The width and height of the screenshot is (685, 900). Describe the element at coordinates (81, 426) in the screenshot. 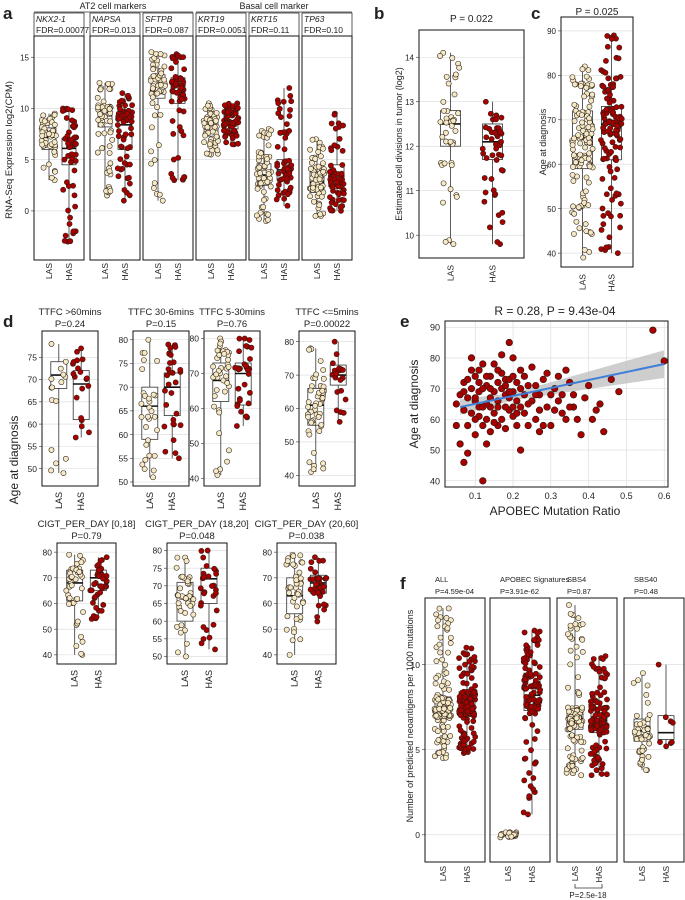

I see `has-d0-point` at that location.